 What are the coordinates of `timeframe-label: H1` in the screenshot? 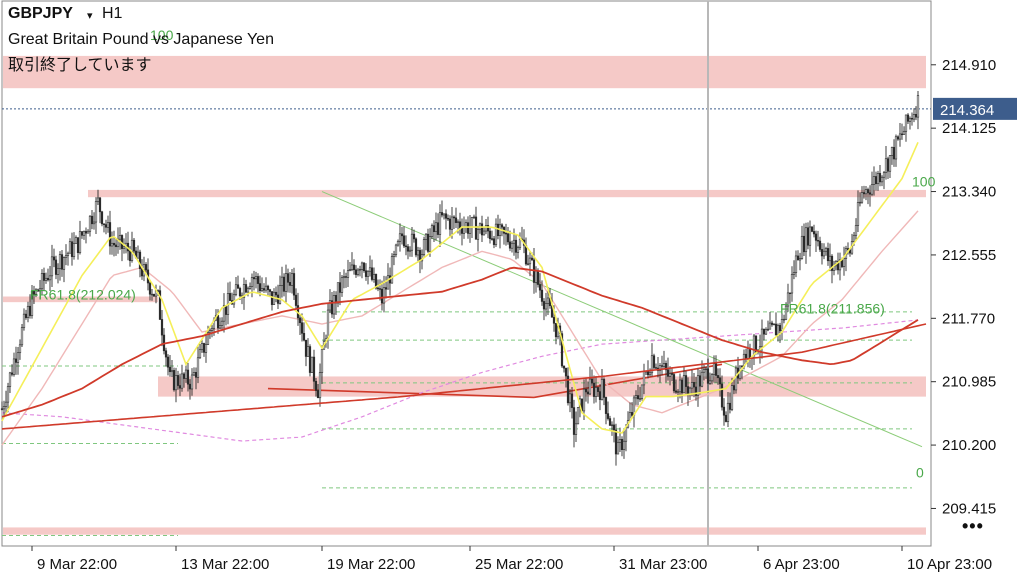 It's located at (112, 13).